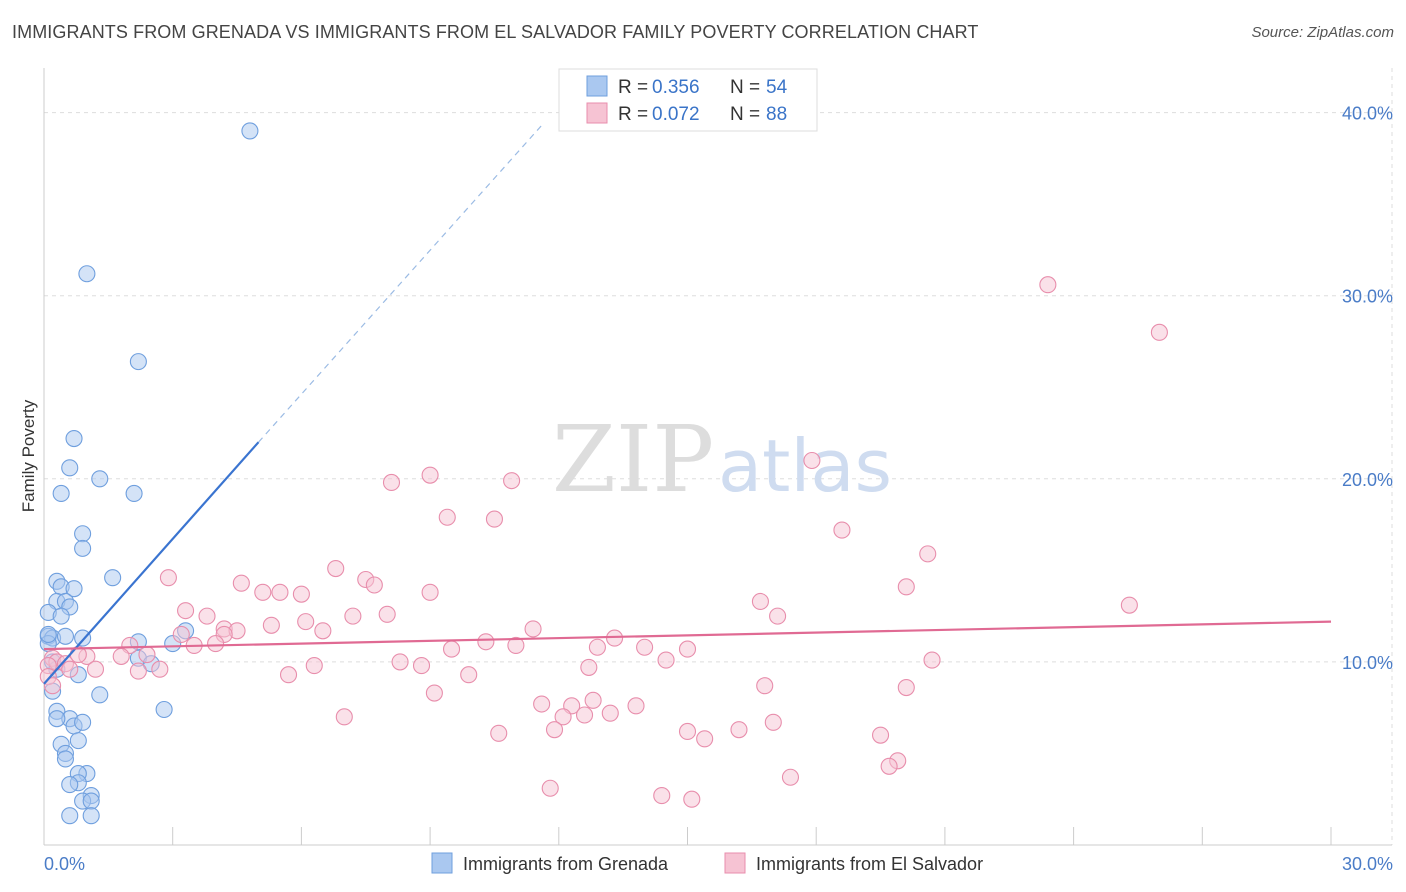  Describe the element at coordinates (1322, 32) in the screenshot. I see `source-label: Source: ZipAtlas.com` at that location.